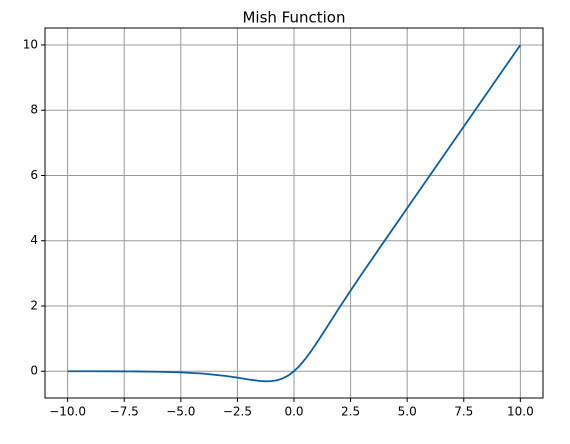  I want to click on y-tick-label: 0, so click(34, 371).